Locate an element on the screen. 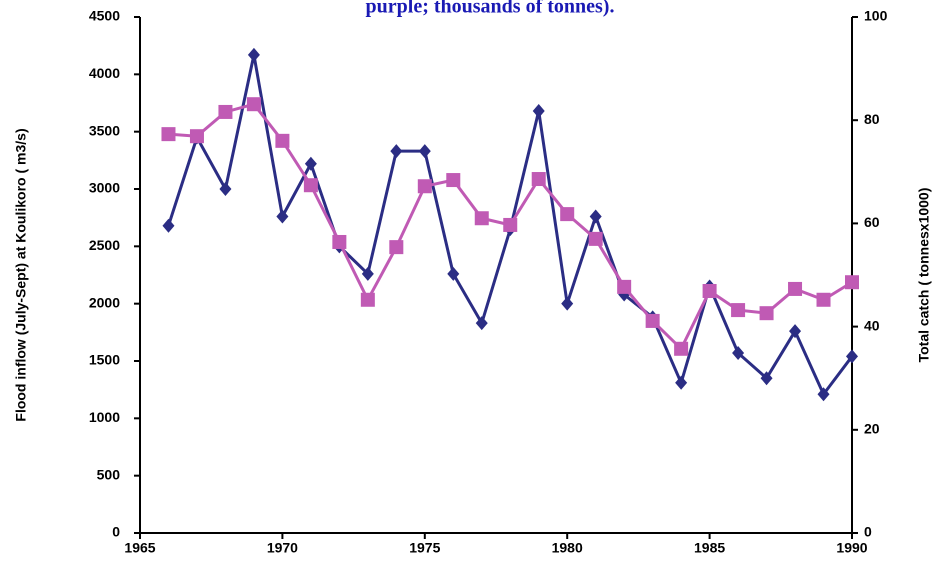 Image resolution: width=935 pixels, height=576 pixels. y-tick-label: 4000 is located at coordinates (104, 73).